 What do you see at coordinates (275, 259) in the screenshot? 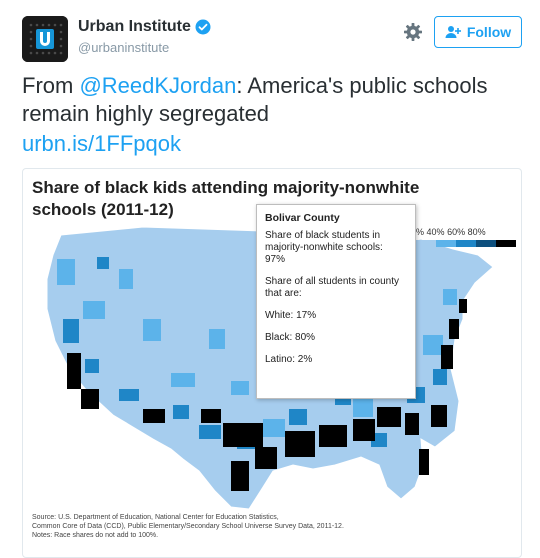
I see `tooltip-share-black-value: 97%` at bounding box center [275, 259].